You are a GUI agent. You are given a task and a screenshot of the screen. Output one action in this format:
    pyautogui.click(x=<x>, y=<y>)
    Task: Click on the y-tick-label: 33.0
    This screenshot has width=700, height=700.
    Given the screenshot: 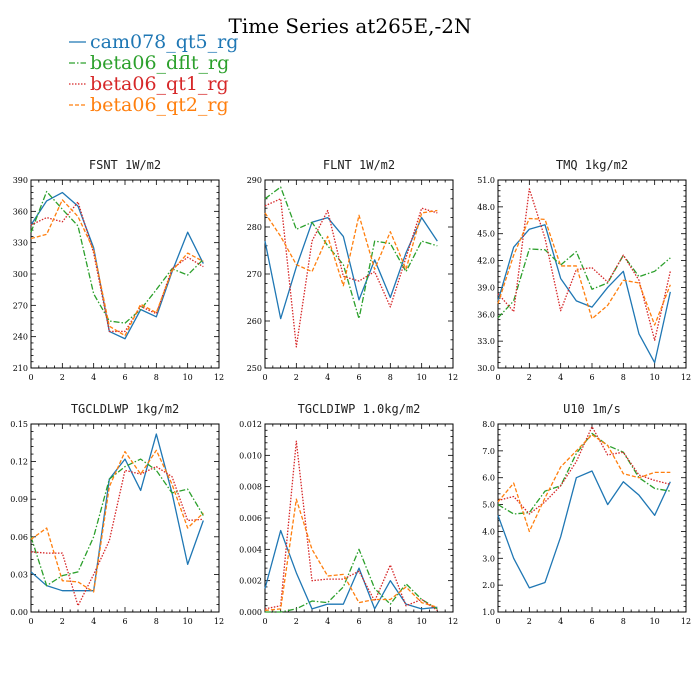 What is the action you would take?
    pyautogui.click(x=486, y=341)
    